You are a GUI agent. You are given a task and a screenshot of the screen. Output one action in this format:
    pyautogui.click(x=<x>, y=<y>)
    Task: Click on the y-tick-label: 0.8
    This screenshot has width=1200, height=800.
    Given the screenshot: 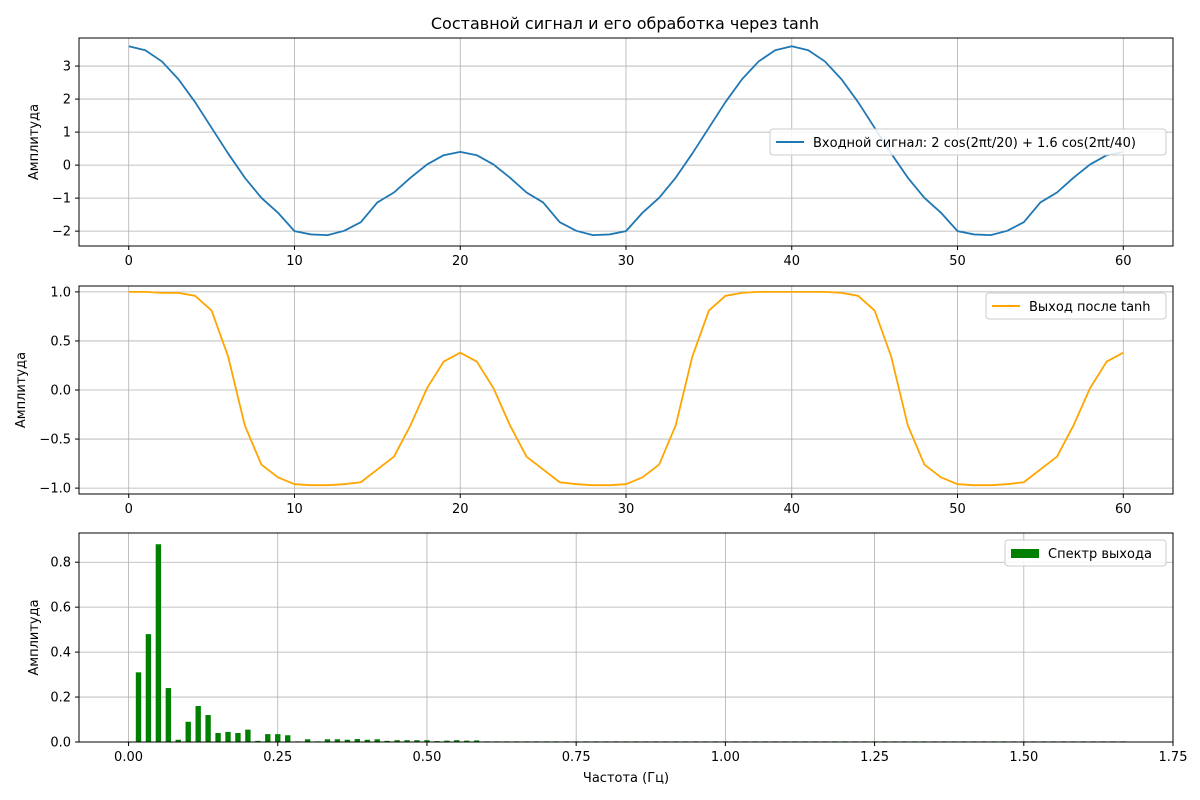 What is the action you would take?
    pyautogui.click(x=60, y=563)
    